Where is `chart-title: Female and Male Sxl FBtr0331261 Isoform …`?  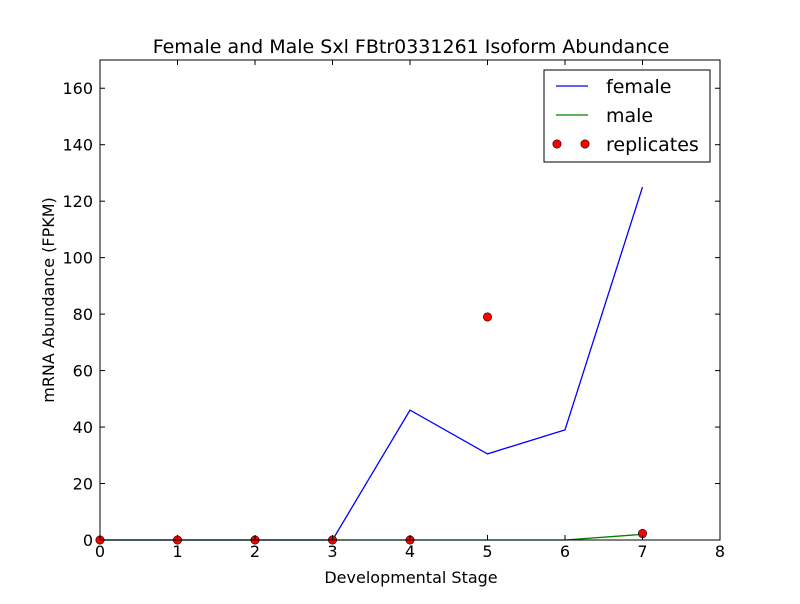
chart-title: Female and Male Sxl FBtr0331261 Isoform … is located at coordinates (411, 47).